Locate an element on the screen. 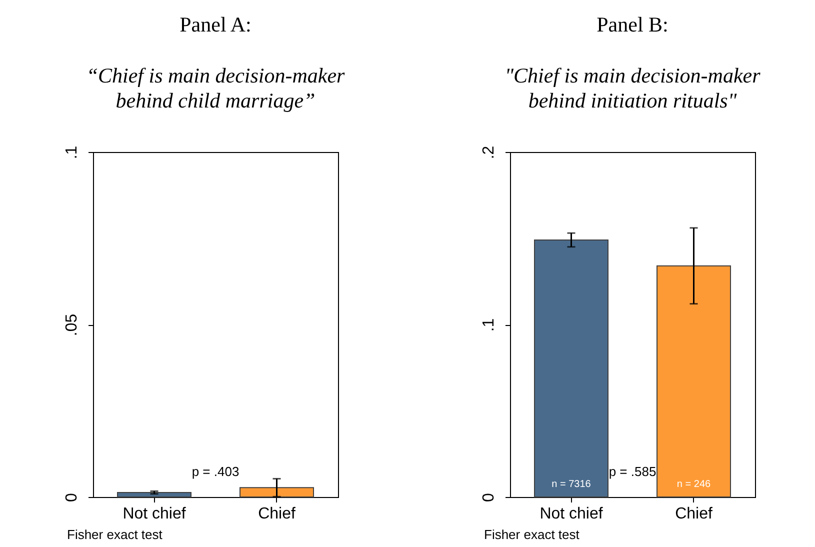 The height and width of the screenshot is (547, 815). annotation: n = 7316 is located at coordinates (572, 484).